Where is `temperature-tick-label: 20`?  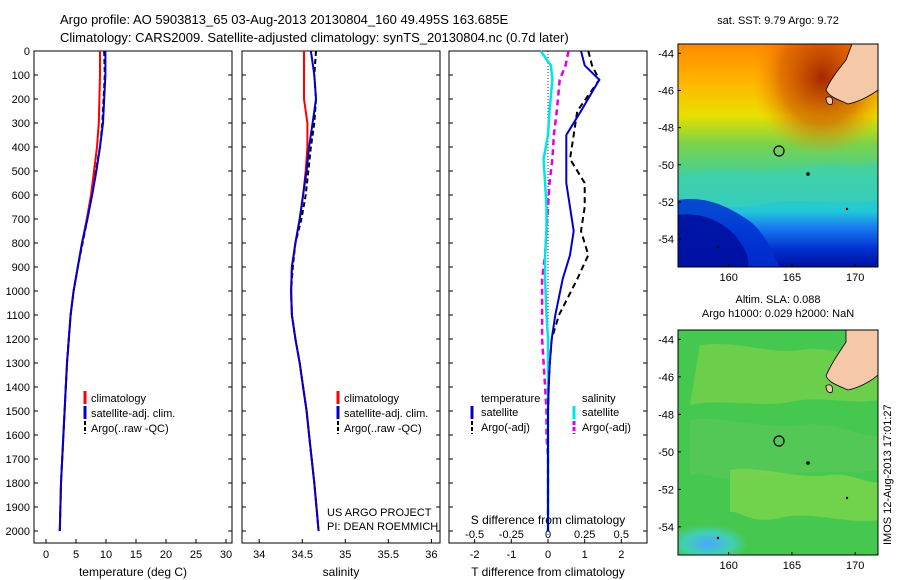 temperature-tick-label: 20 is located at coordinates (166, 555).